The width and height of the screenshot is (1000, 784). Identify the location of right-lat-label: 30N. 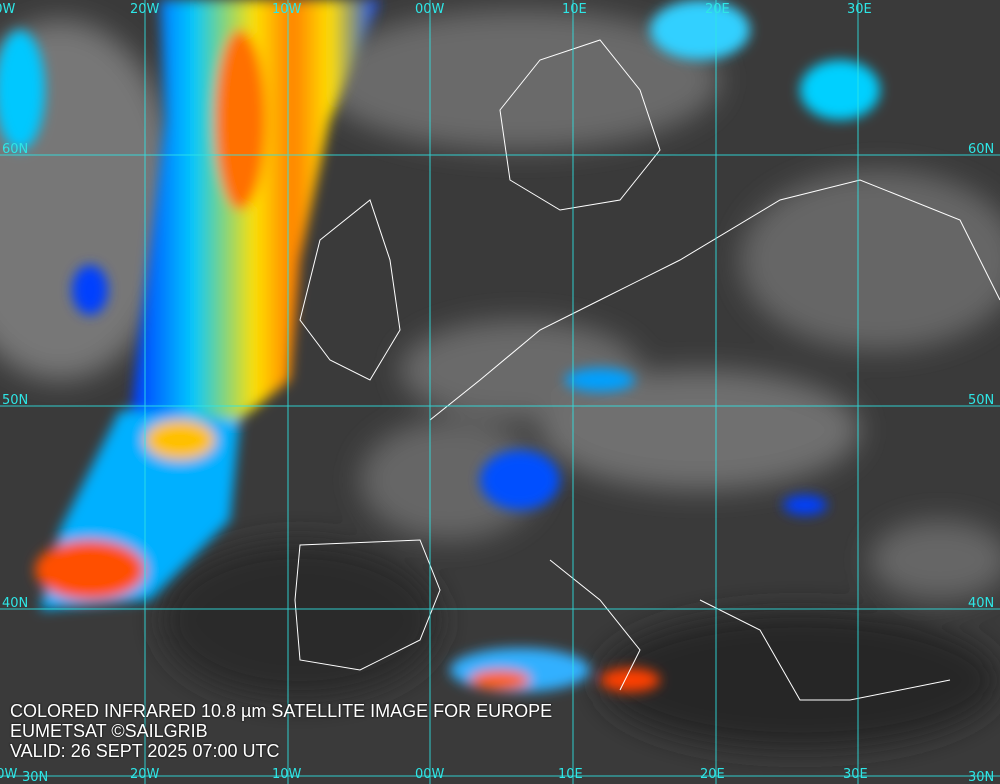
(981, 777).